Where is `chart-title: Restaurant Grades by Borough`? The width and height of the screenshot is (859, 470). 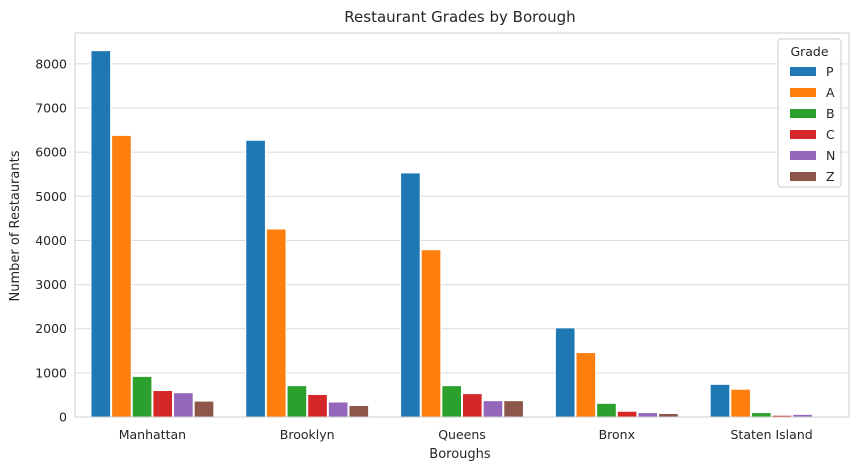
chart-title: Restaurant Grades by Borough is located at coordinates (459, 17).